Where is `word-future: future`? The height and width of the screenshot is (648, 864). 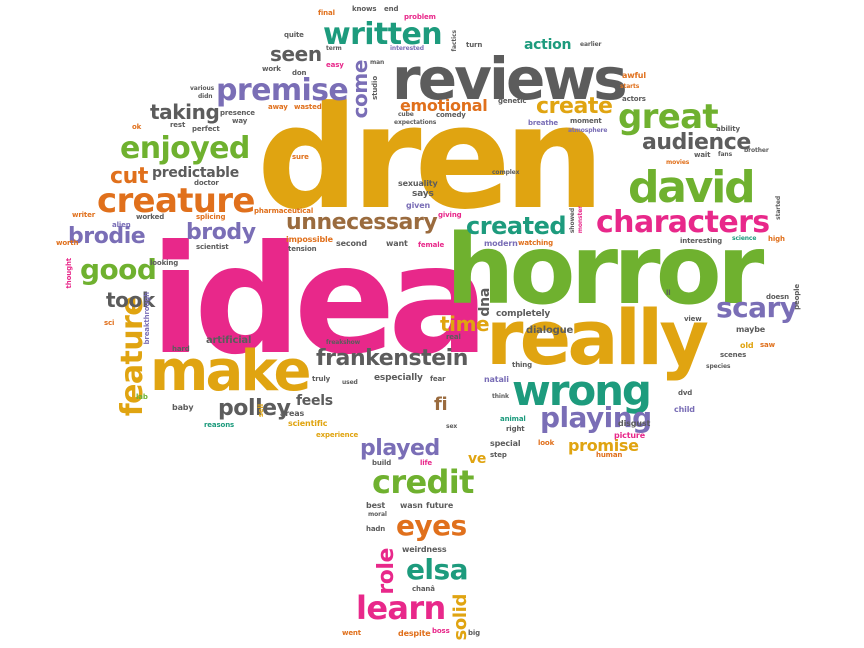
word-future: future is located at coordinates (440, 505).